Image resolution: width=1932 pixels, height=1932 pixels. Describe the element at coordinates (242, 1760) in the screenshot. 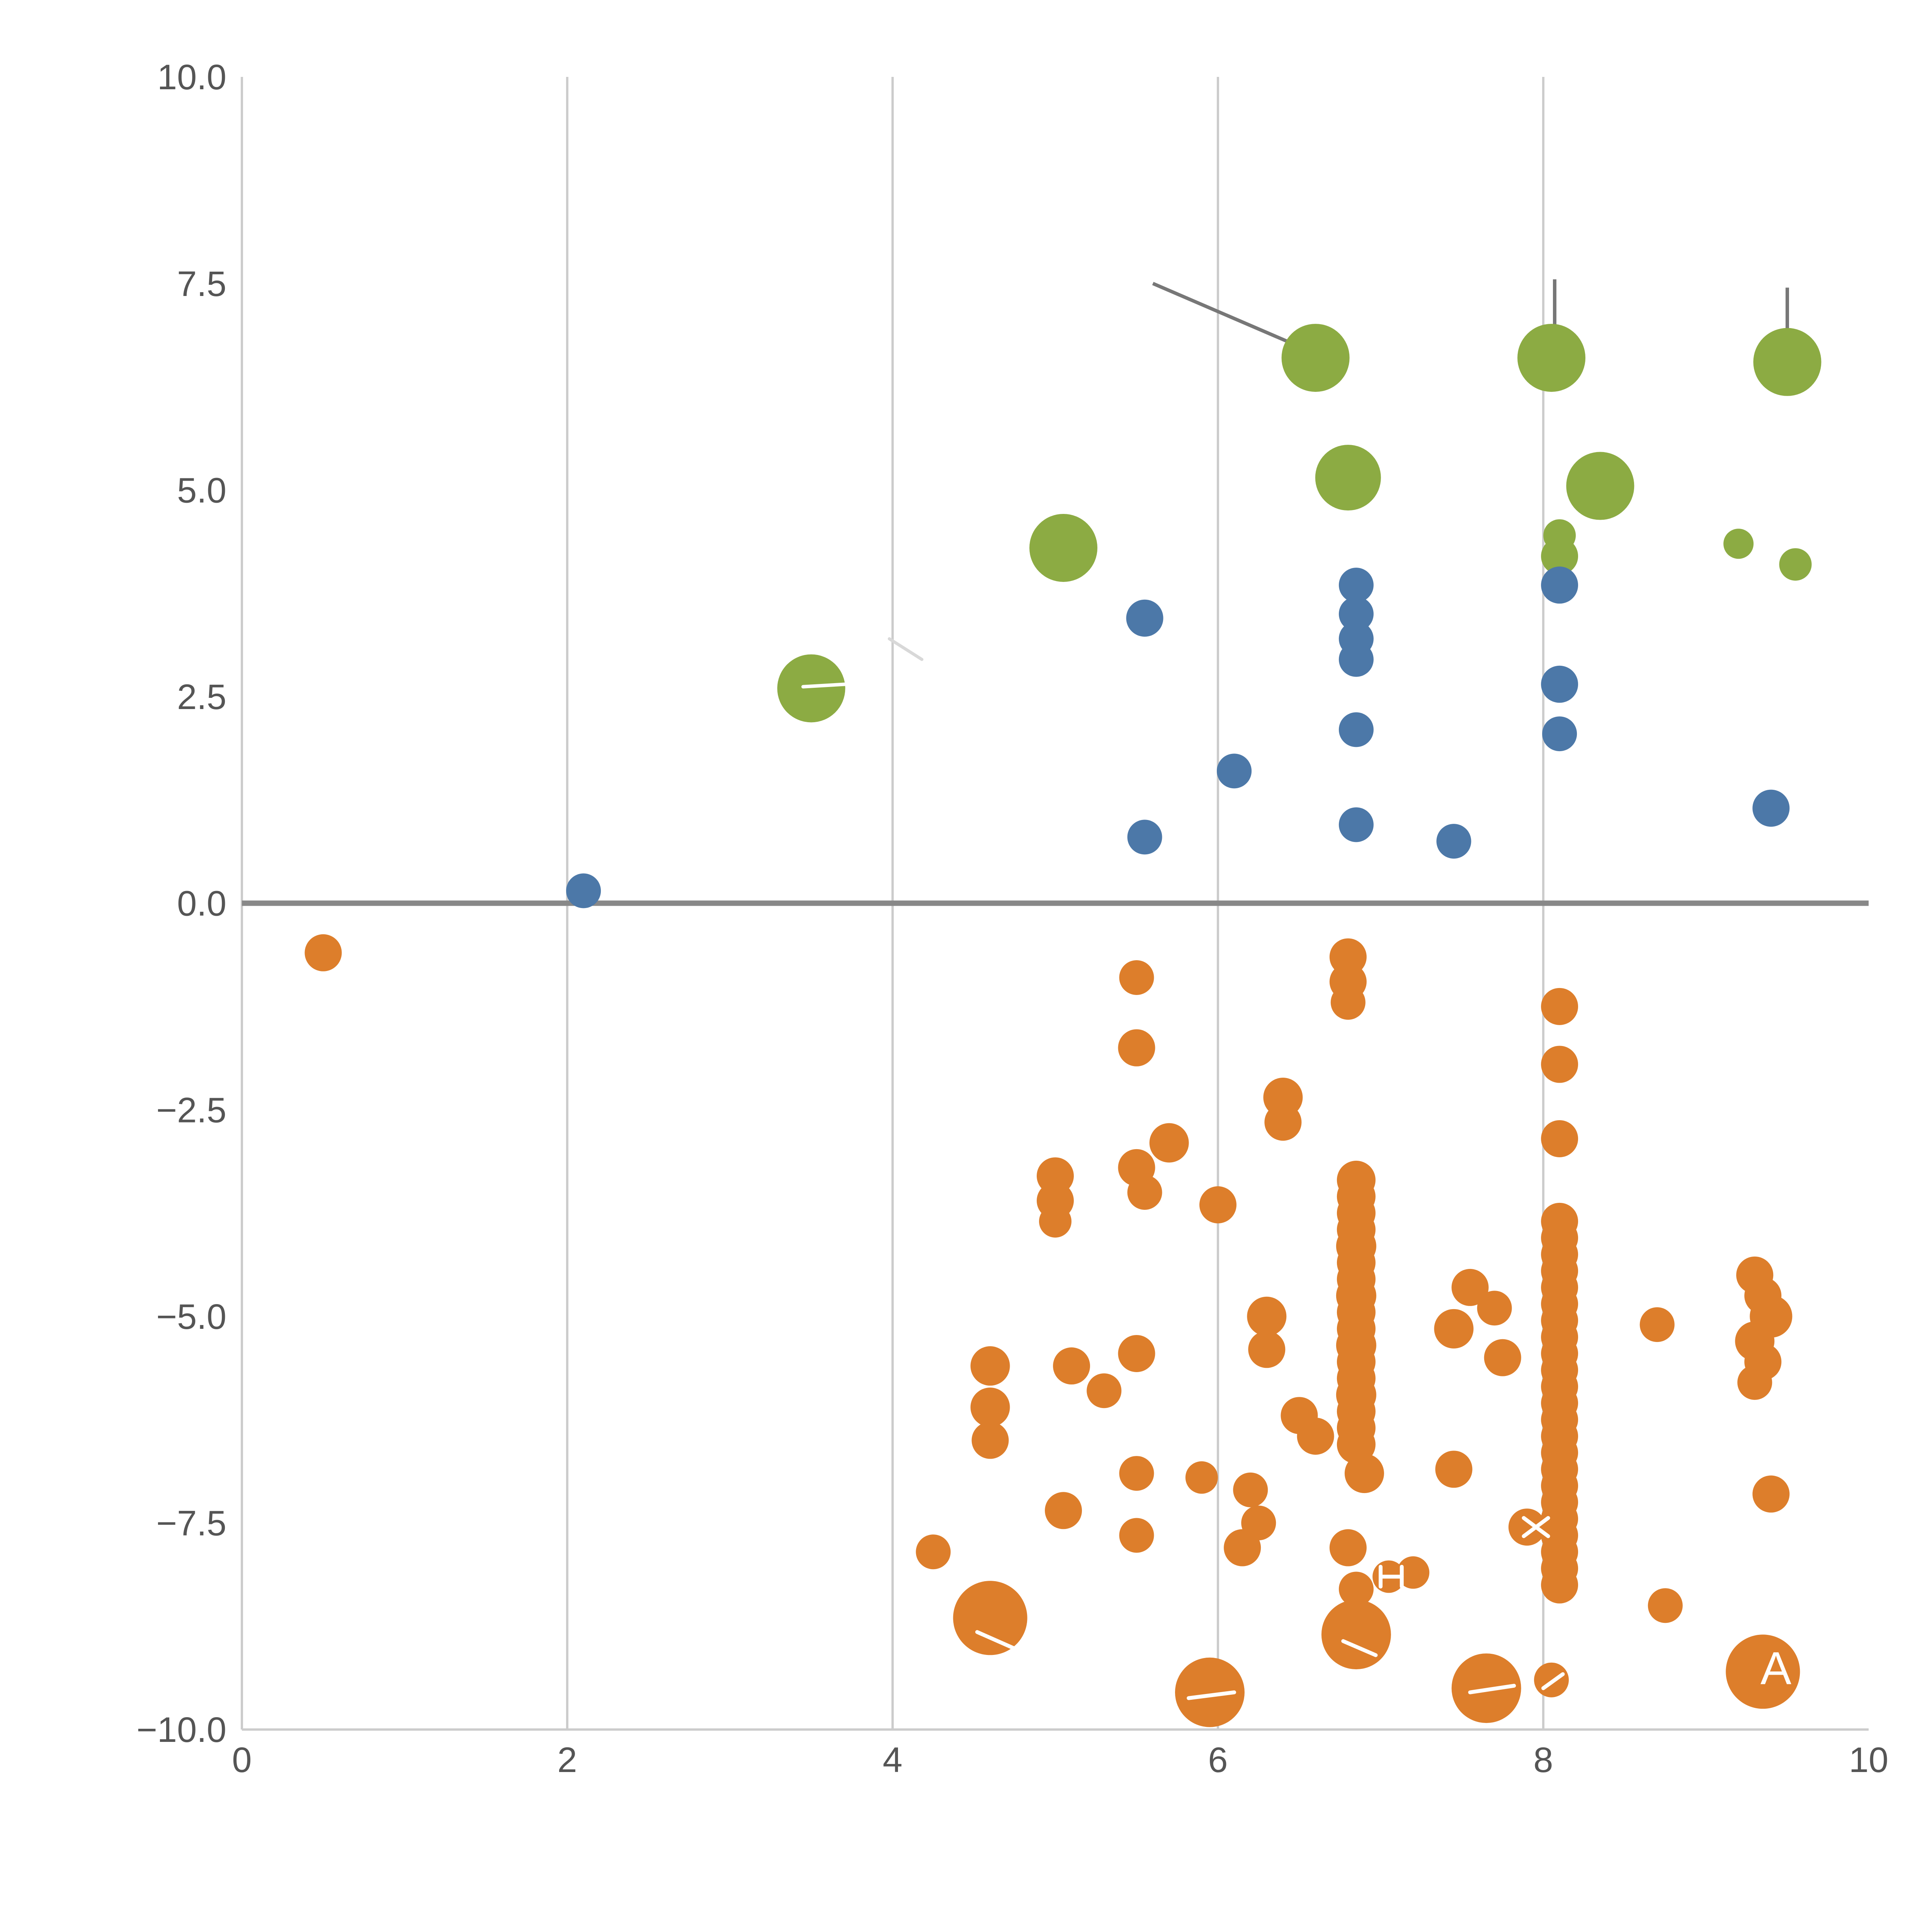

I see `x-tick-label: 0` at that location.